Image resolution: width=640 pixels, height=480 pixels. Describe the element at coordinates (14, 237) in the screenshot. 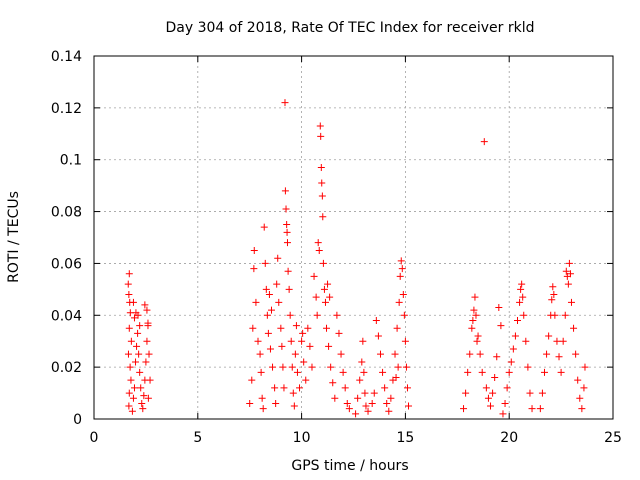

I see `y-axis-label: ROTI / TECUs` at that location.